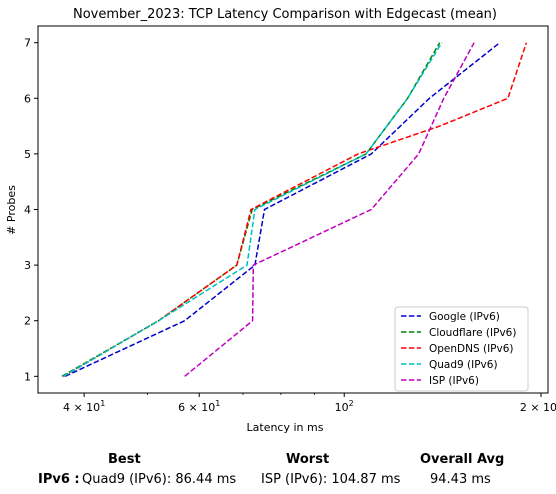  What do you see at coordinates (59, 479) in the screenshot?
I see `summary-row-label: IPv6 :` at bounding box center [59, 479].